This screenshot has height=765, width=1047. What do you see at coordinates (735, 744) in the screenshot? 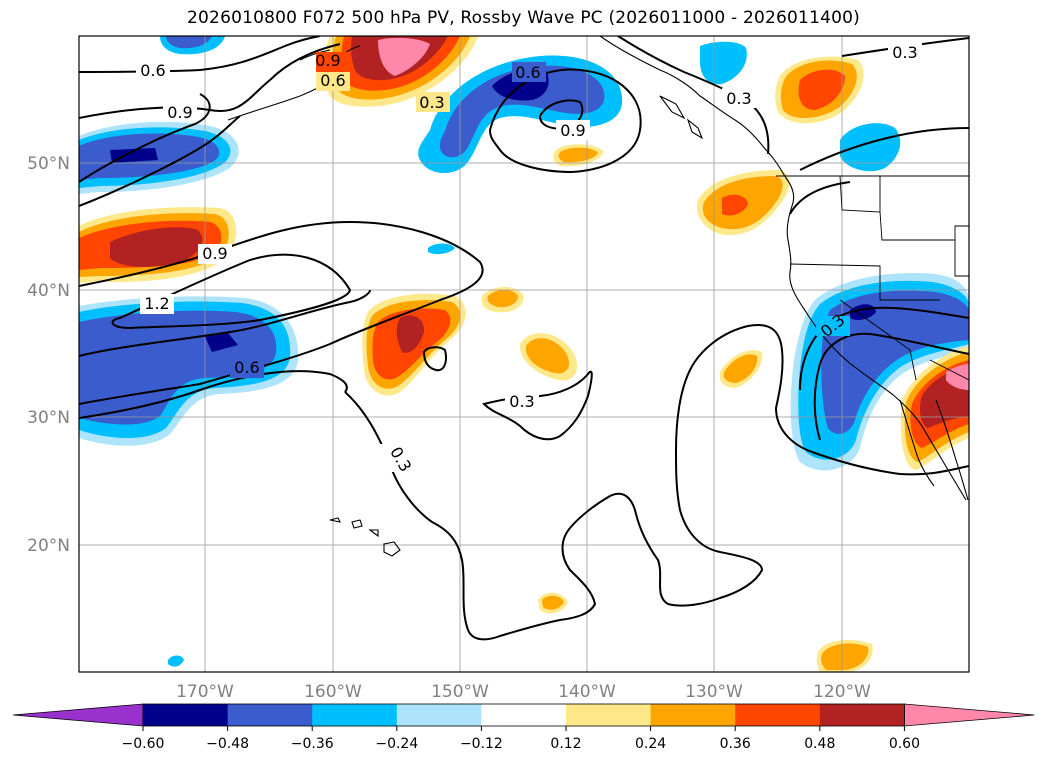
I see `colorbar-tick-label: 0.36` at bounding box center [735, 744].